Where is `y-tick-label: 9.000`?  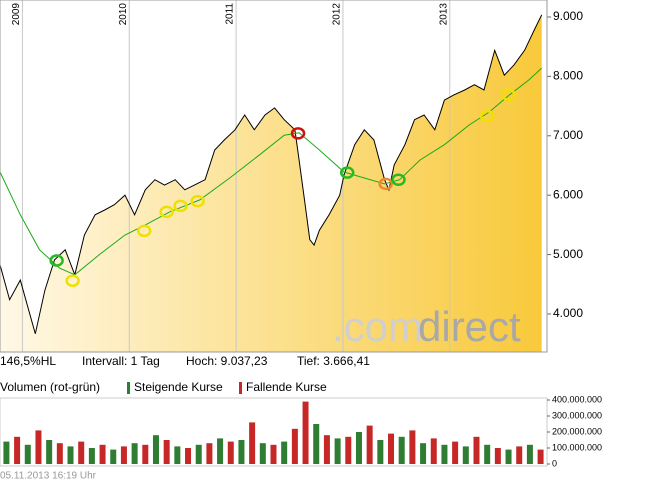
y-tick-label: 9.000 is located at coordinates (568, 16).